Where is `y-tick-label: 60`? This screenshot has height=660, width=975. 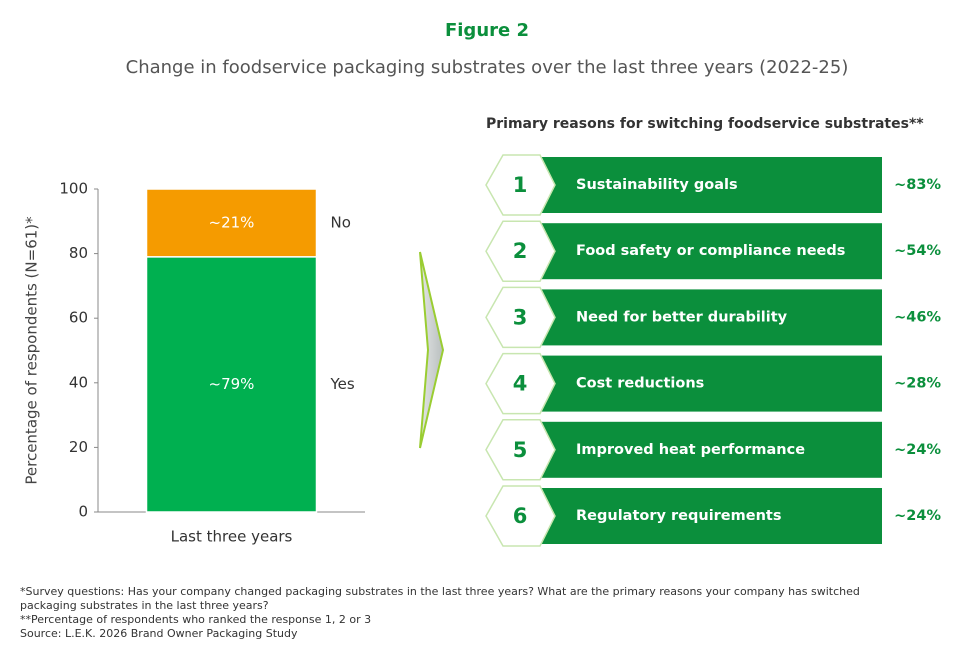 y-tick-label: 60 is located at coordinates (78, 318).